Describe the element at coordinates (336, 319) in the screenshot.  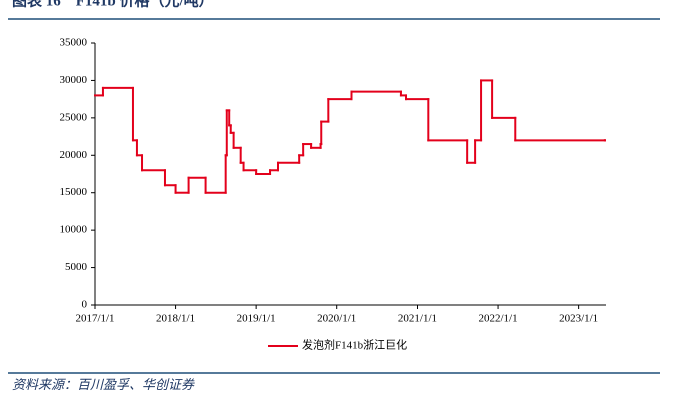
I see `x-tick-label: 2020/1/1` at that location.